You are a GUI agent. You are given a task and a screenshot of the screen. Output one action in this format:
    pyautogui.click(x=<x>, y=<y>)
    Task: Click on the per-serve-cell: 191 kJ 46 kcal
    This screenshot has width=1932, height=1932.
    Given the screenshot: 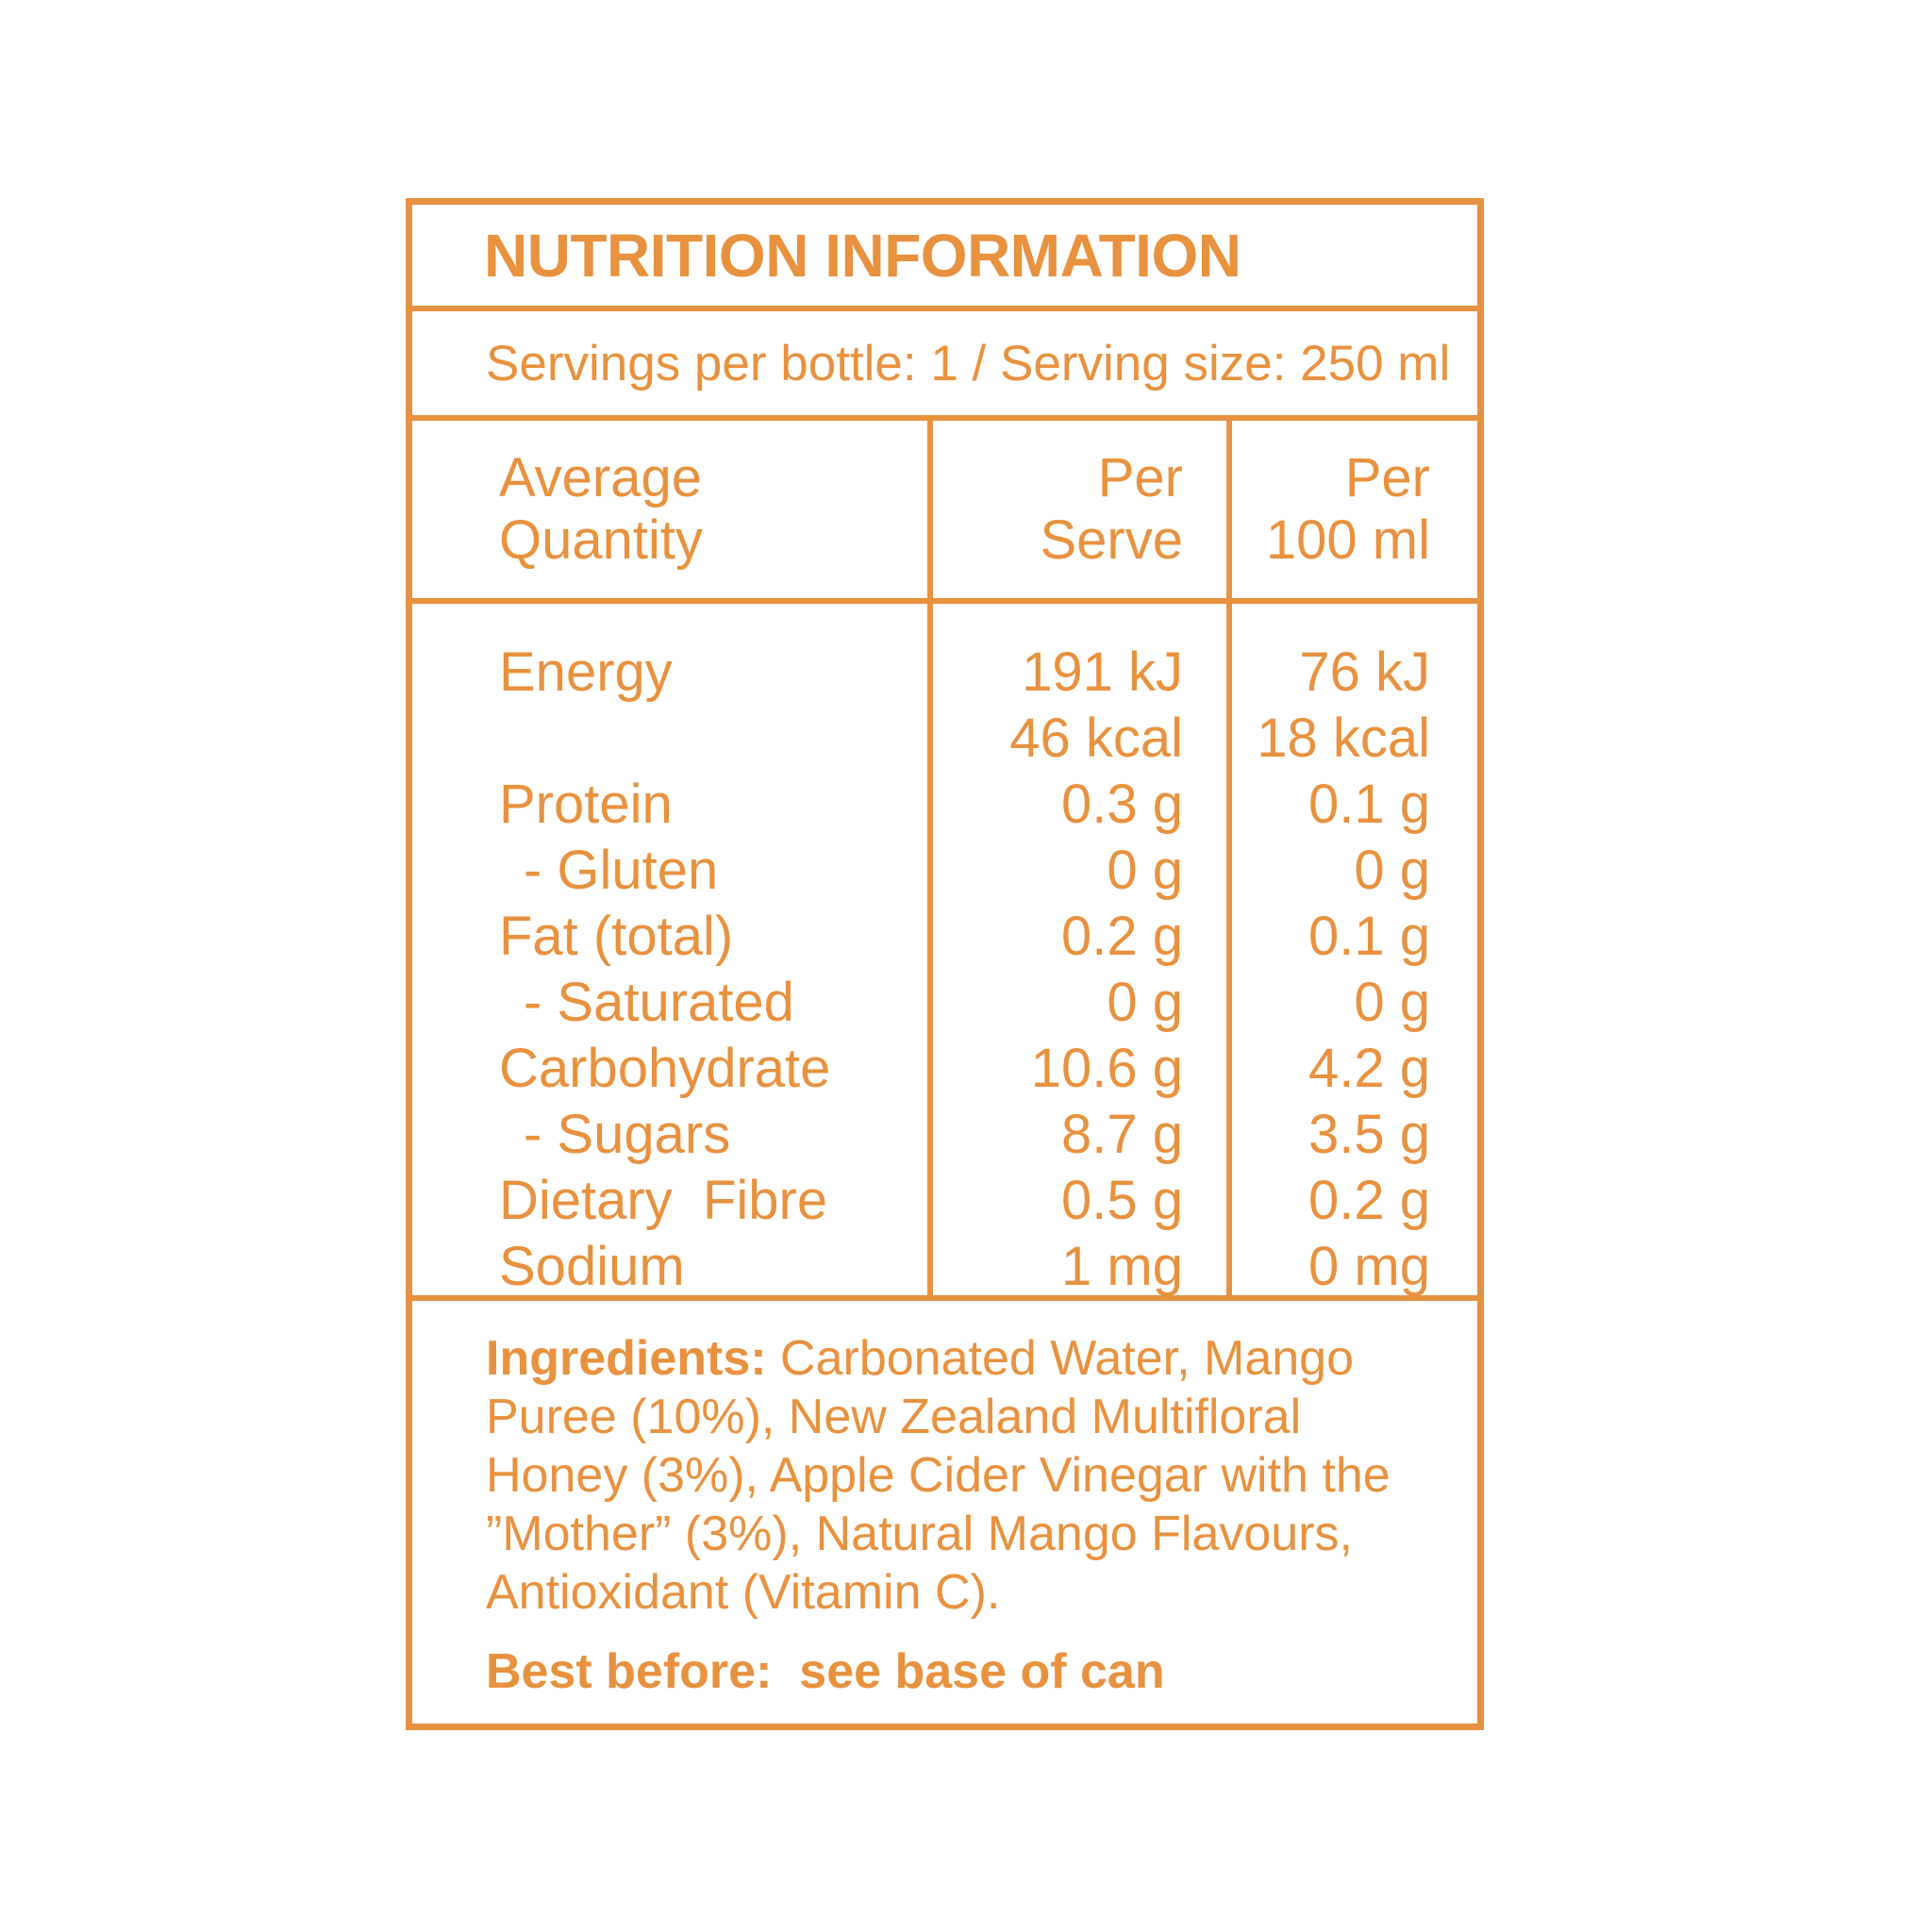 What is the action you would take?
    pyautogui.click(x=1076, y=706)
    